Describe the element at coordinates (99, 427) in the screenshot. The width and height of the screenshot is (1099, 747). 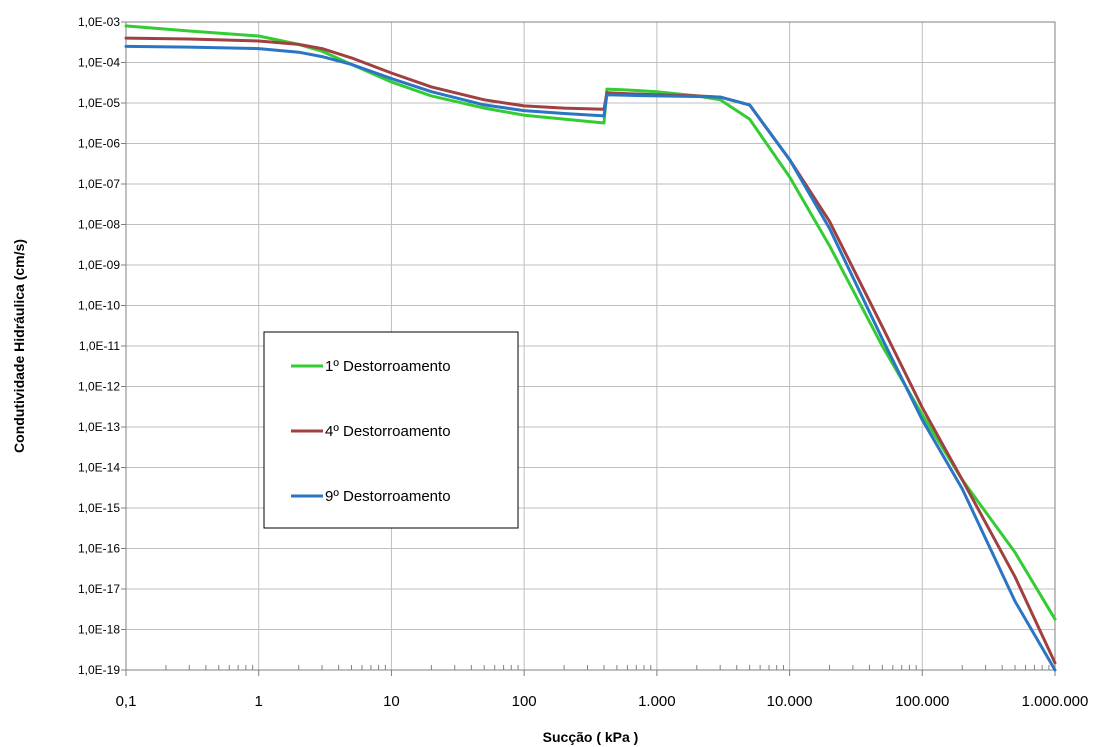
I see `y-tick-label: 1,0E-13` at that location.